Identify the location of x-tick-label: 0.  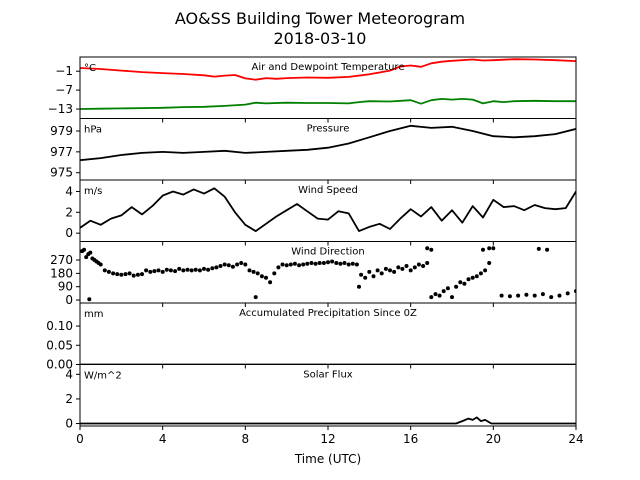
(80, 439).